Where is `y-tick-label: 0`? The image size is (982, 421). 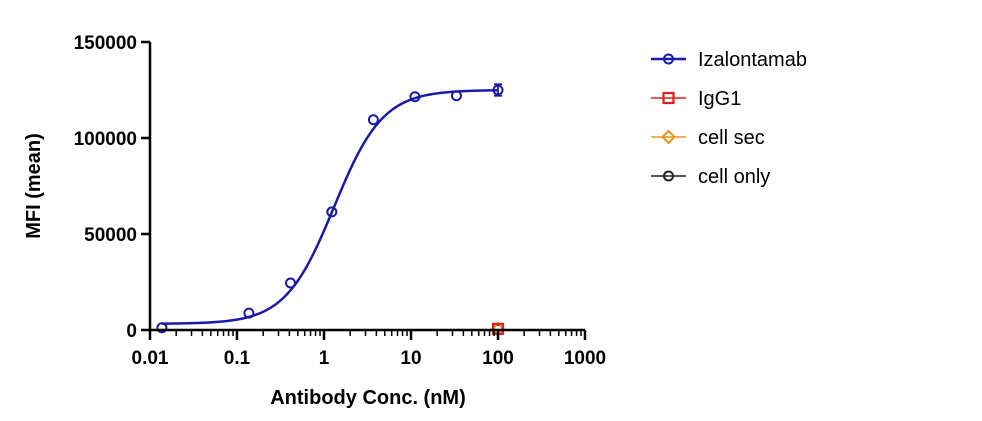
y-tick-label: 0 is located at coordinates (131, 331).